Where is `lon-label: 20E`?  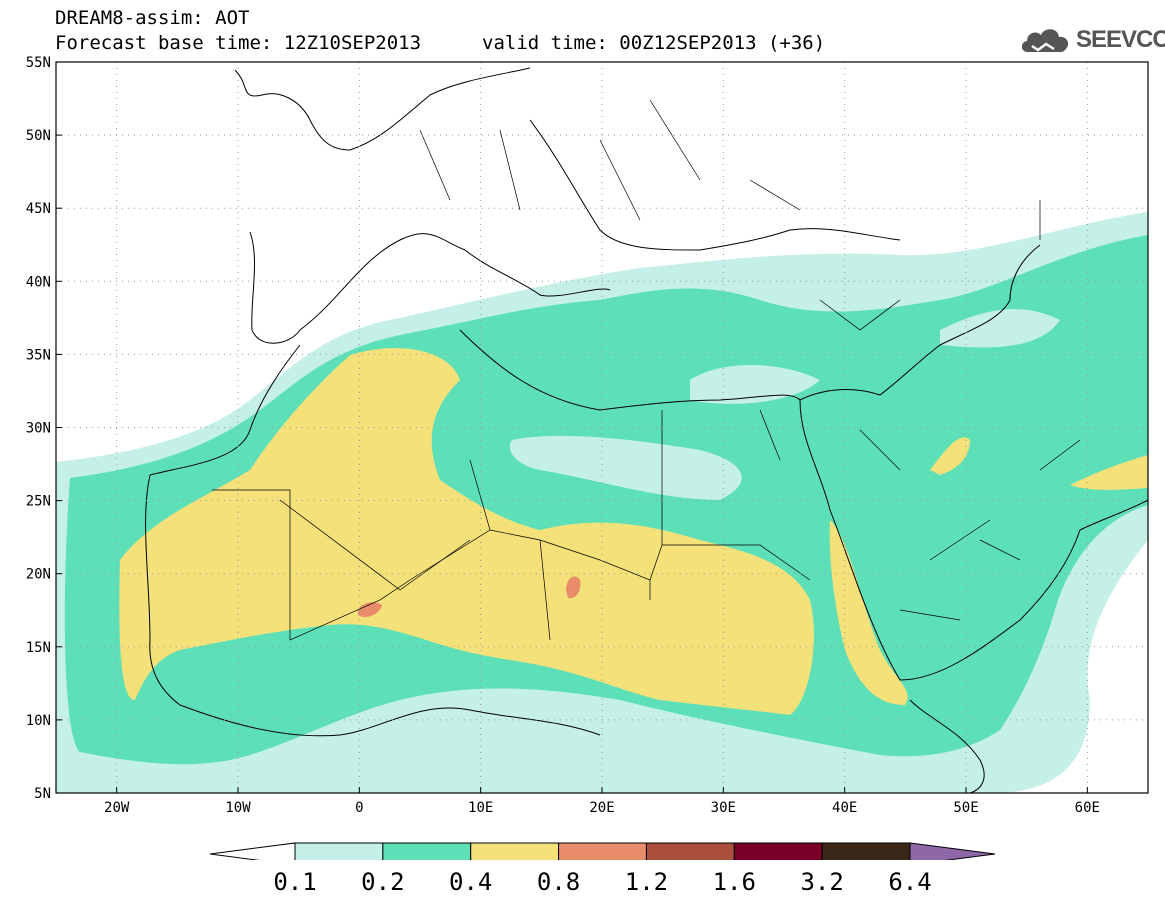 lon-label: 20E is located at coordinates (601, 808).